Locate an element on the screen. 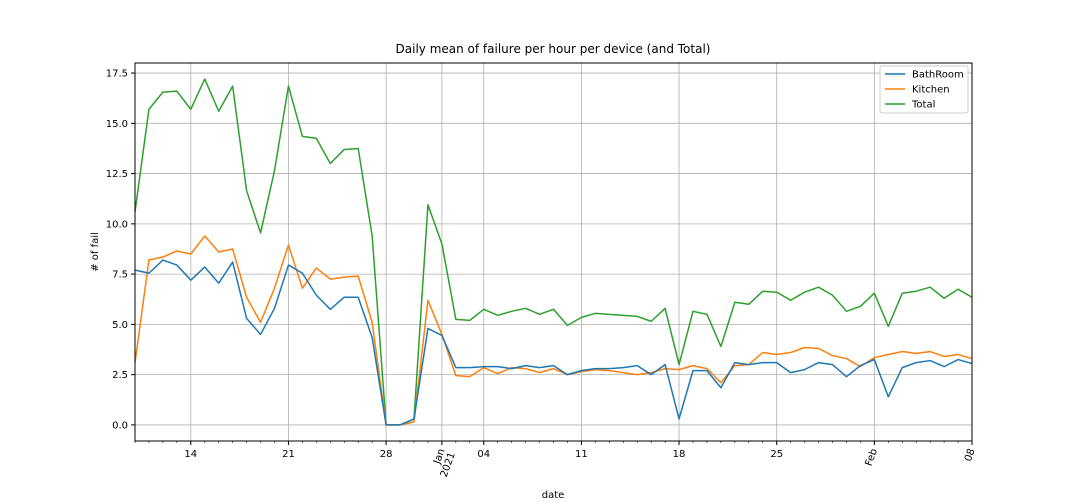 The width and height of the screenshot is (1080, 504). legend: BathRoom Kitchen Total is located at coordinates (924, 89).